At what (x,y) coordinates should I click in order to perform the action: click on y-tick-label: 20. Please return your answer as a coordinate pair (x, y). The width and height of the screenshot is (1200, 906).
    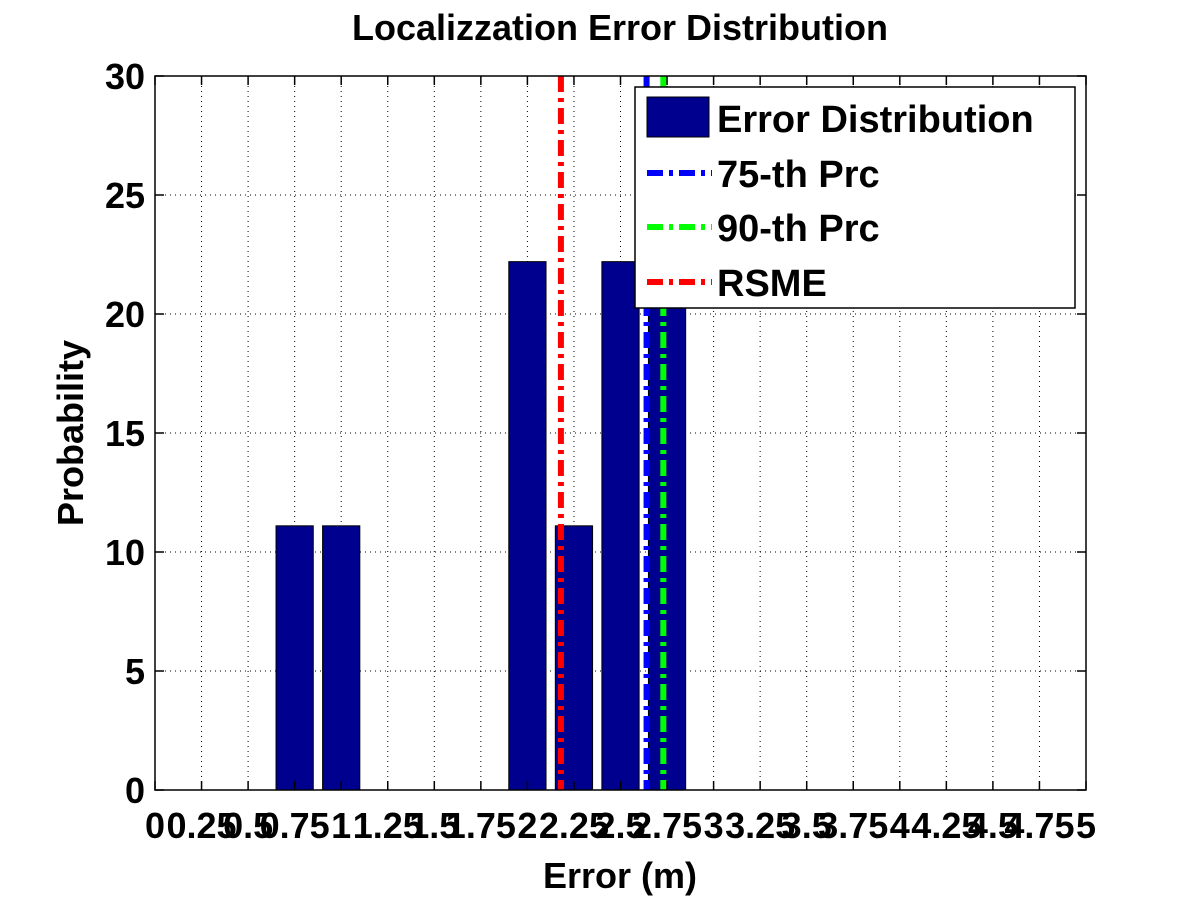
    Looking at the image, I should click on (125, 314).